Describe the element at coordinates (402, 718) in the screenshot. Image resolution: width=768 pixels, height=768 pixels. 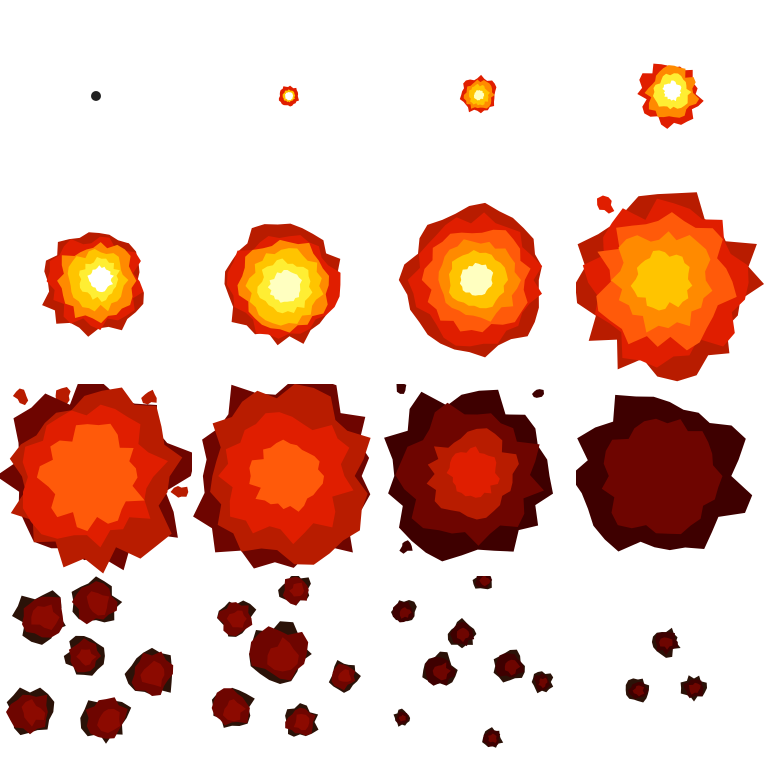
I see `debris-chunk-7-core` at that location.